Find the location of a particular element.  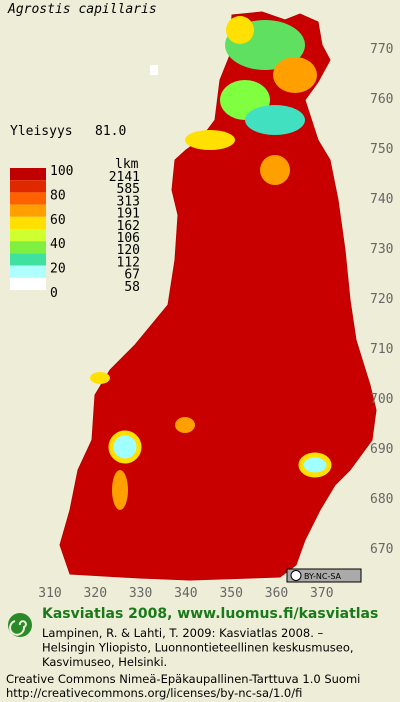

easting-label: 310 is located at coordinates (49, 593).